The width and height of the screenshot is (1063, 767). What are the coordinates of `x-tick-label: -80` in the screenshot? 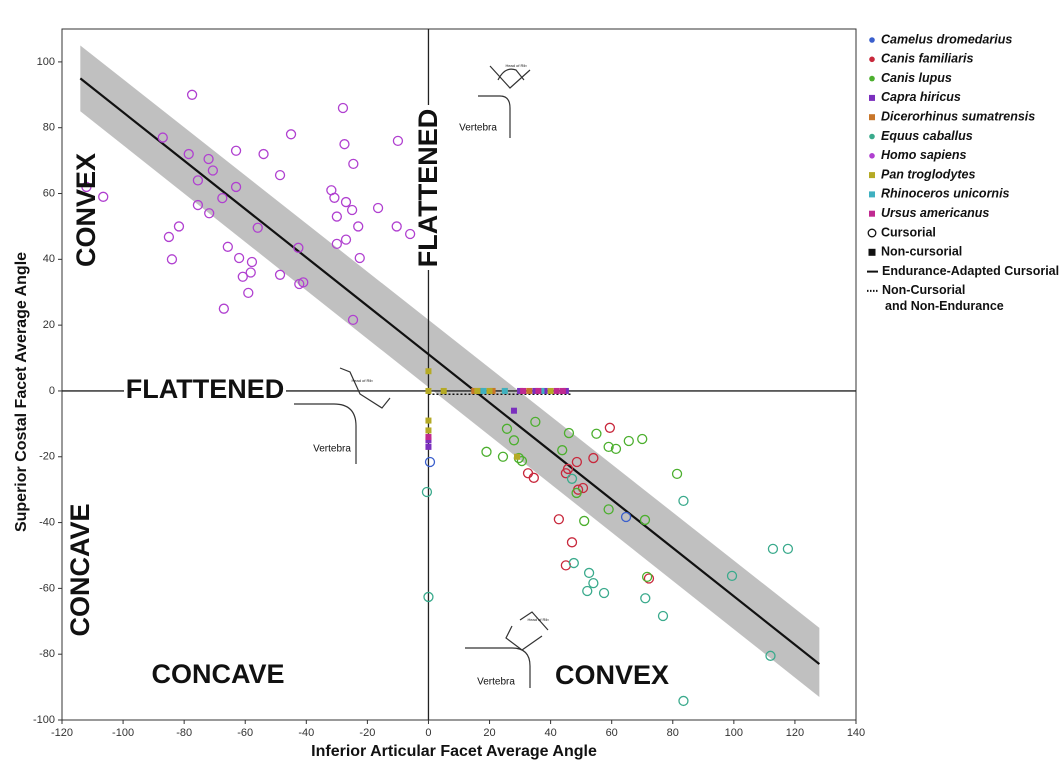 It's located at (184, 733).